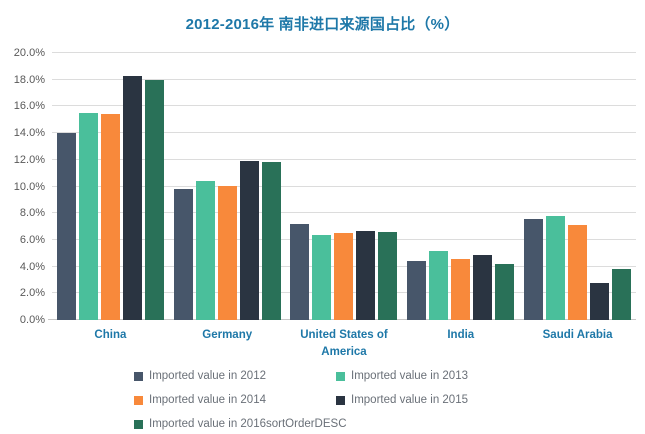 This screenshot has height=434, width=645. Describe the element at coordinates (32, 293) in the screenshot. I see `y-tick-label: 2.0%` at that location.